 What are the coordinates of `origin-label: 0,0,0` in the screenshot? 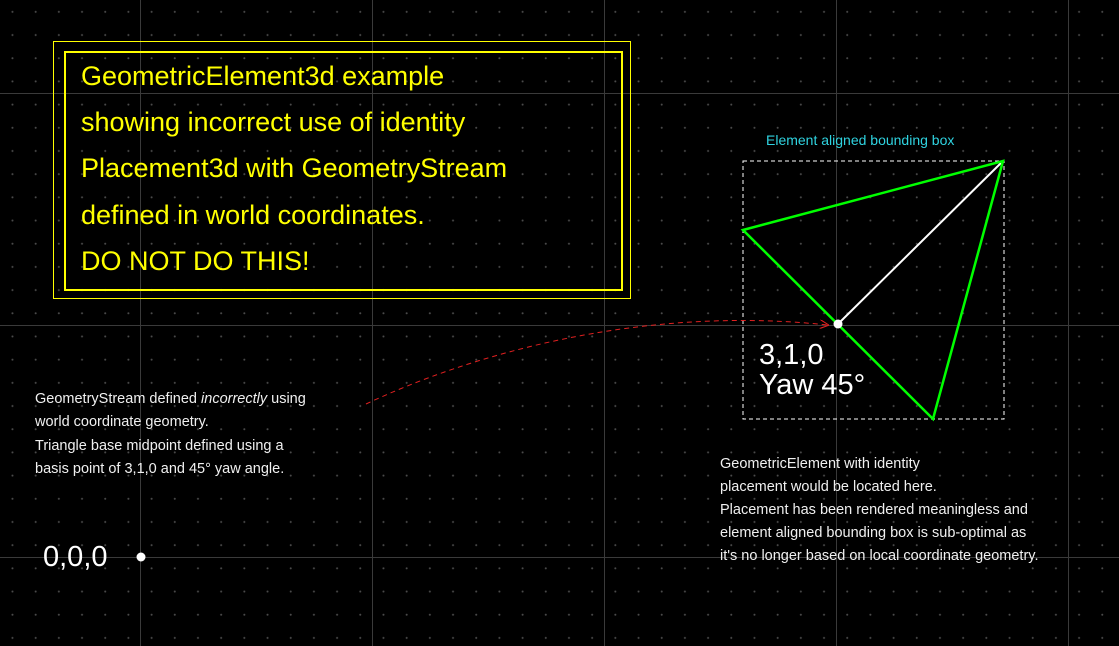 It's located at (75, 557).